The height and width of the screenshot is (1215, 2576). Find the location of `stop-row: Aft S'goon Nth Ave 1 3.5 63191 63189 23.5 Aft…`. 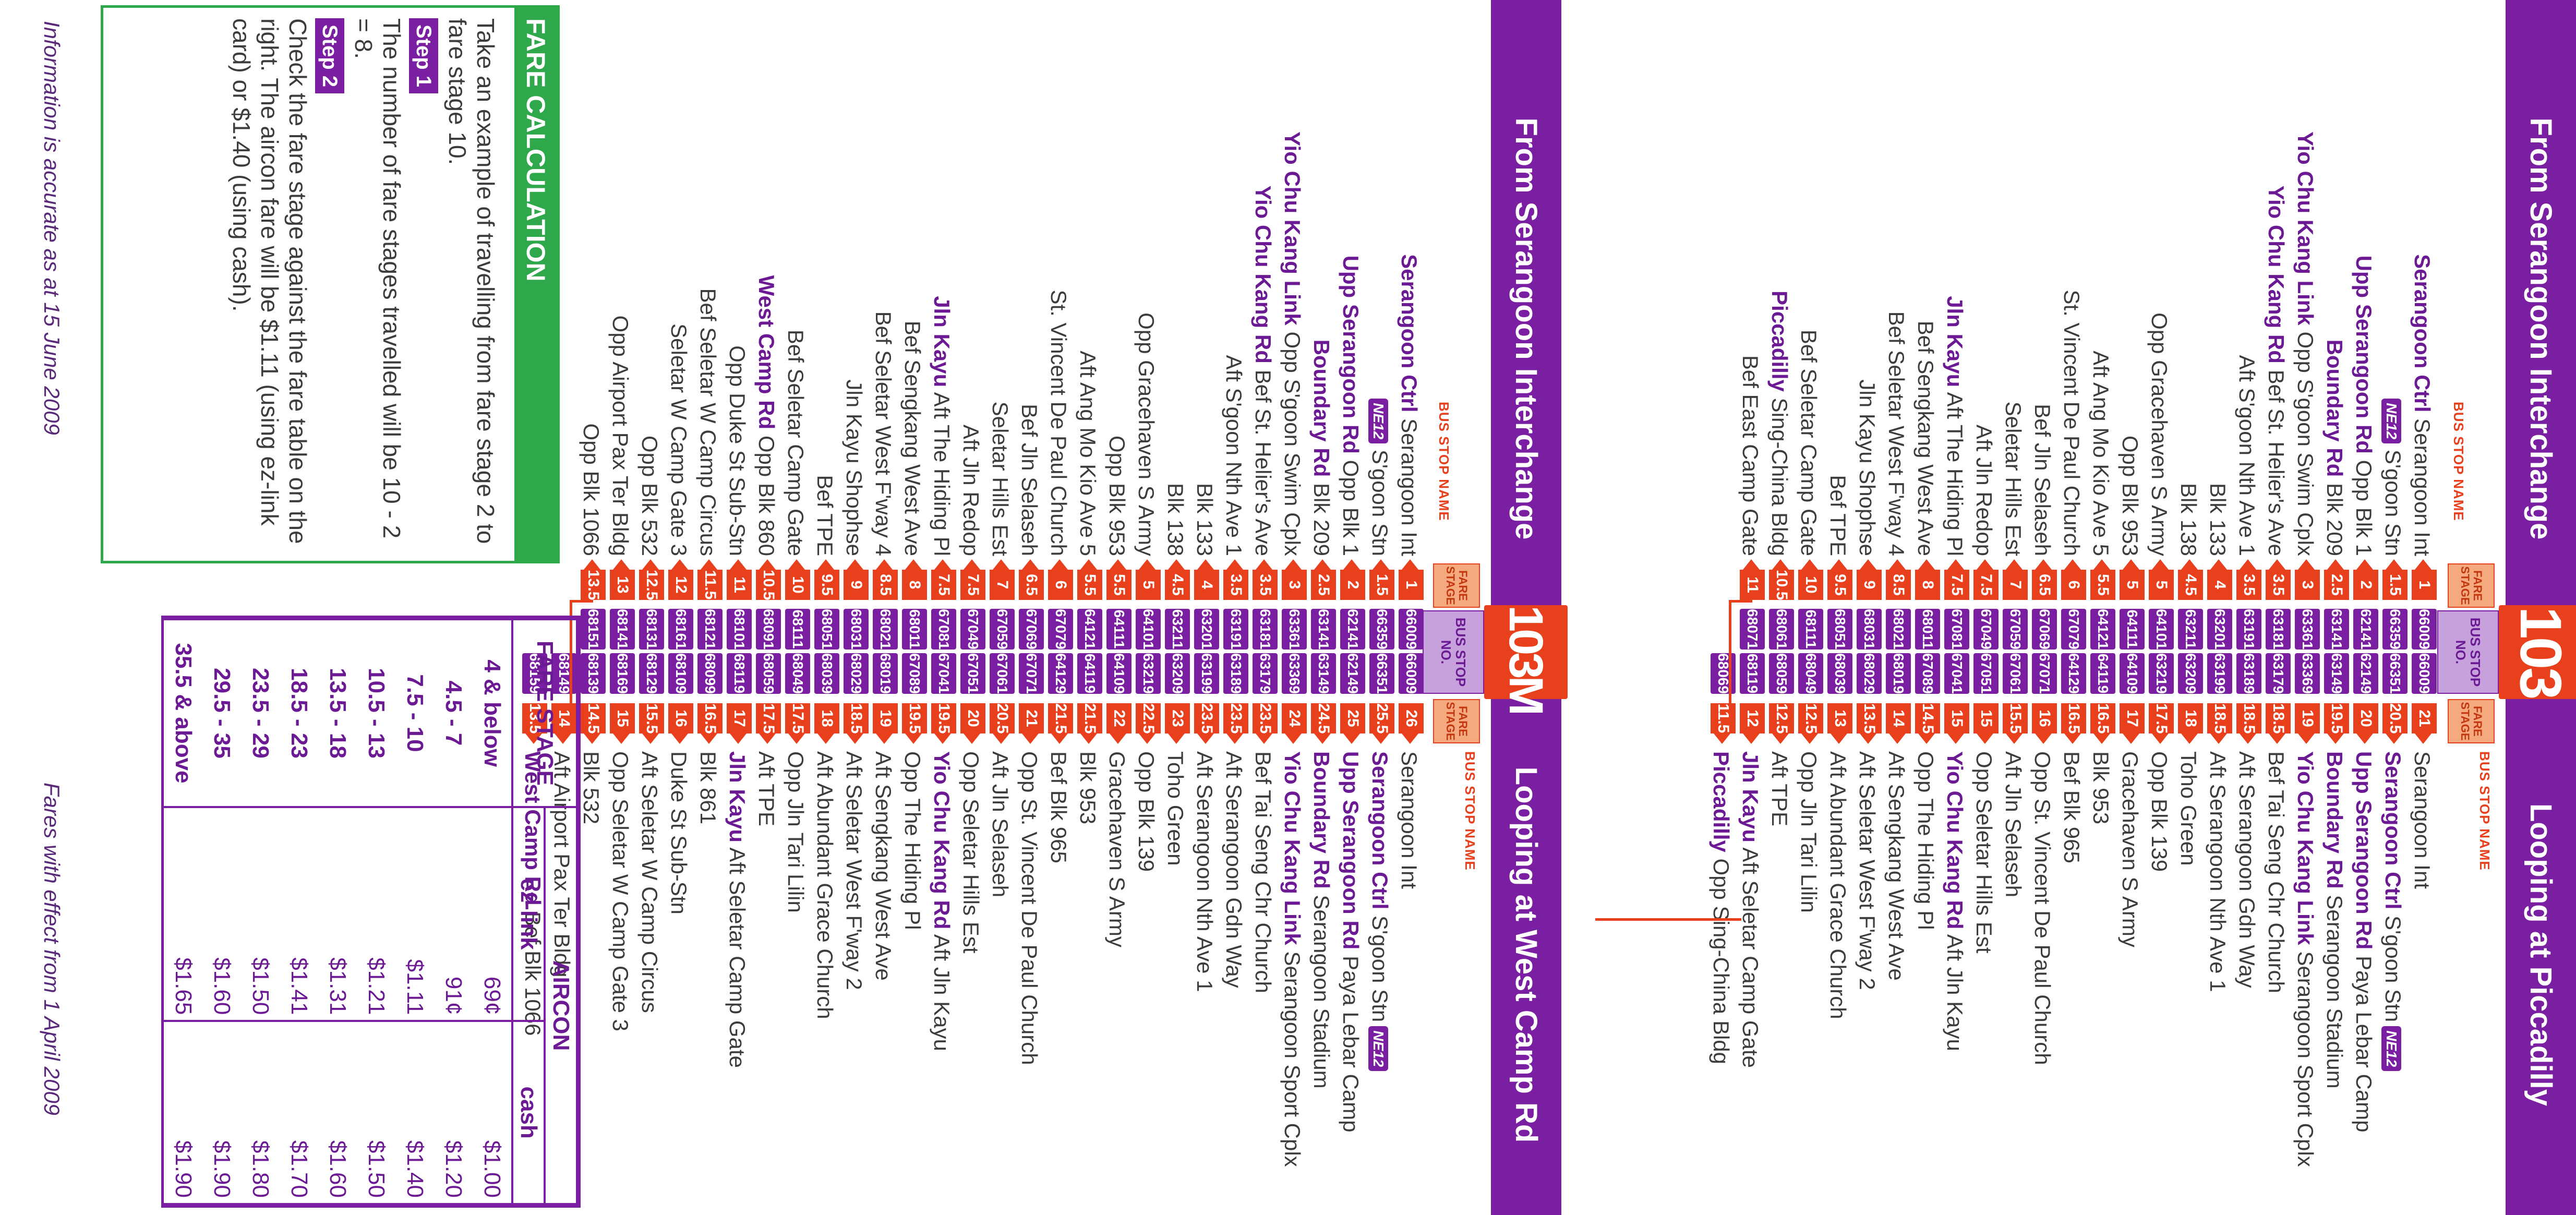

stop-row: Aft S'goon Nth Ave 1 3.5 63191 63189 23.5 Aft… is located at coordinates (1234, 607).